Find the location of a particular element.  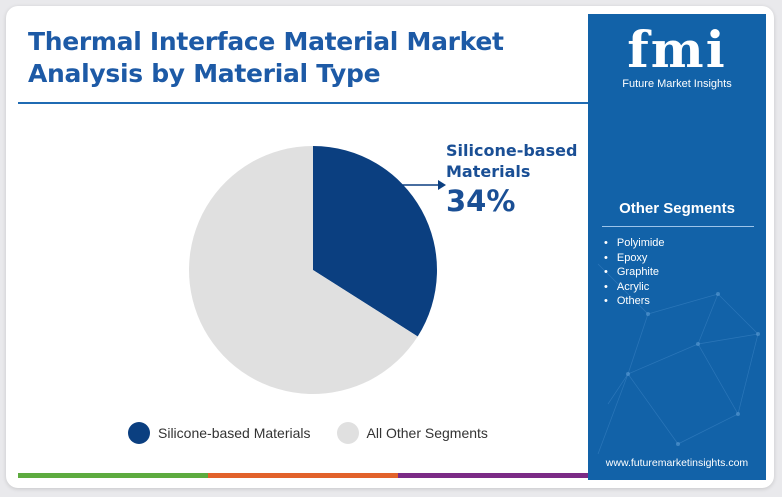

legend-label: All Other Segments is located at coordinates (427, 433).